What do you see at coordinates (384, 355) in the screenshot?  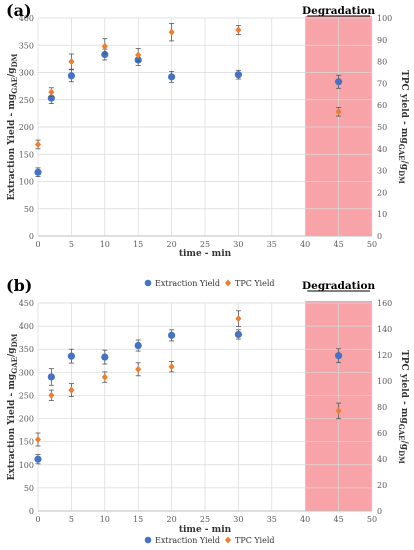 I see `y-right-tick-label: 120` at bounding box center [384, 355].